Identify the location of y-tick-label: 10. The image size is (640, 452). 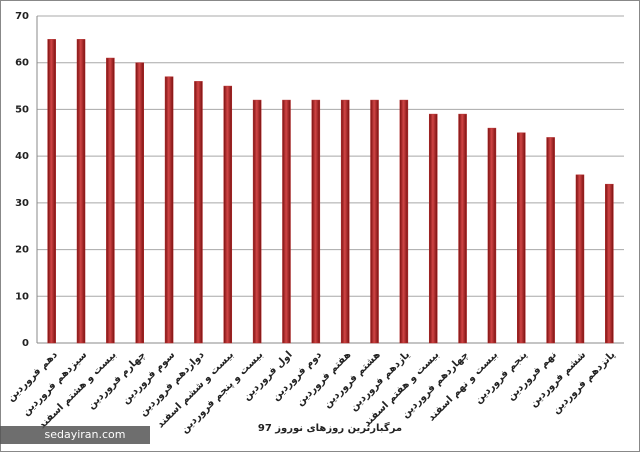
(22, 296).